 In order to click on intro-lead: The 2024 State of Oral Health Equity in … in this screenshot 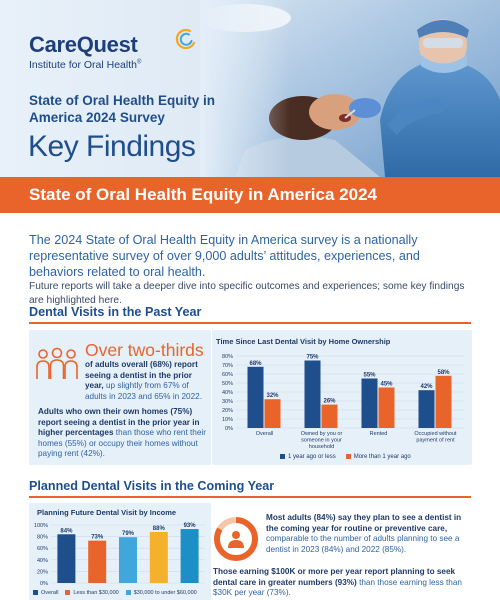, I will do `click(224, 256)`.